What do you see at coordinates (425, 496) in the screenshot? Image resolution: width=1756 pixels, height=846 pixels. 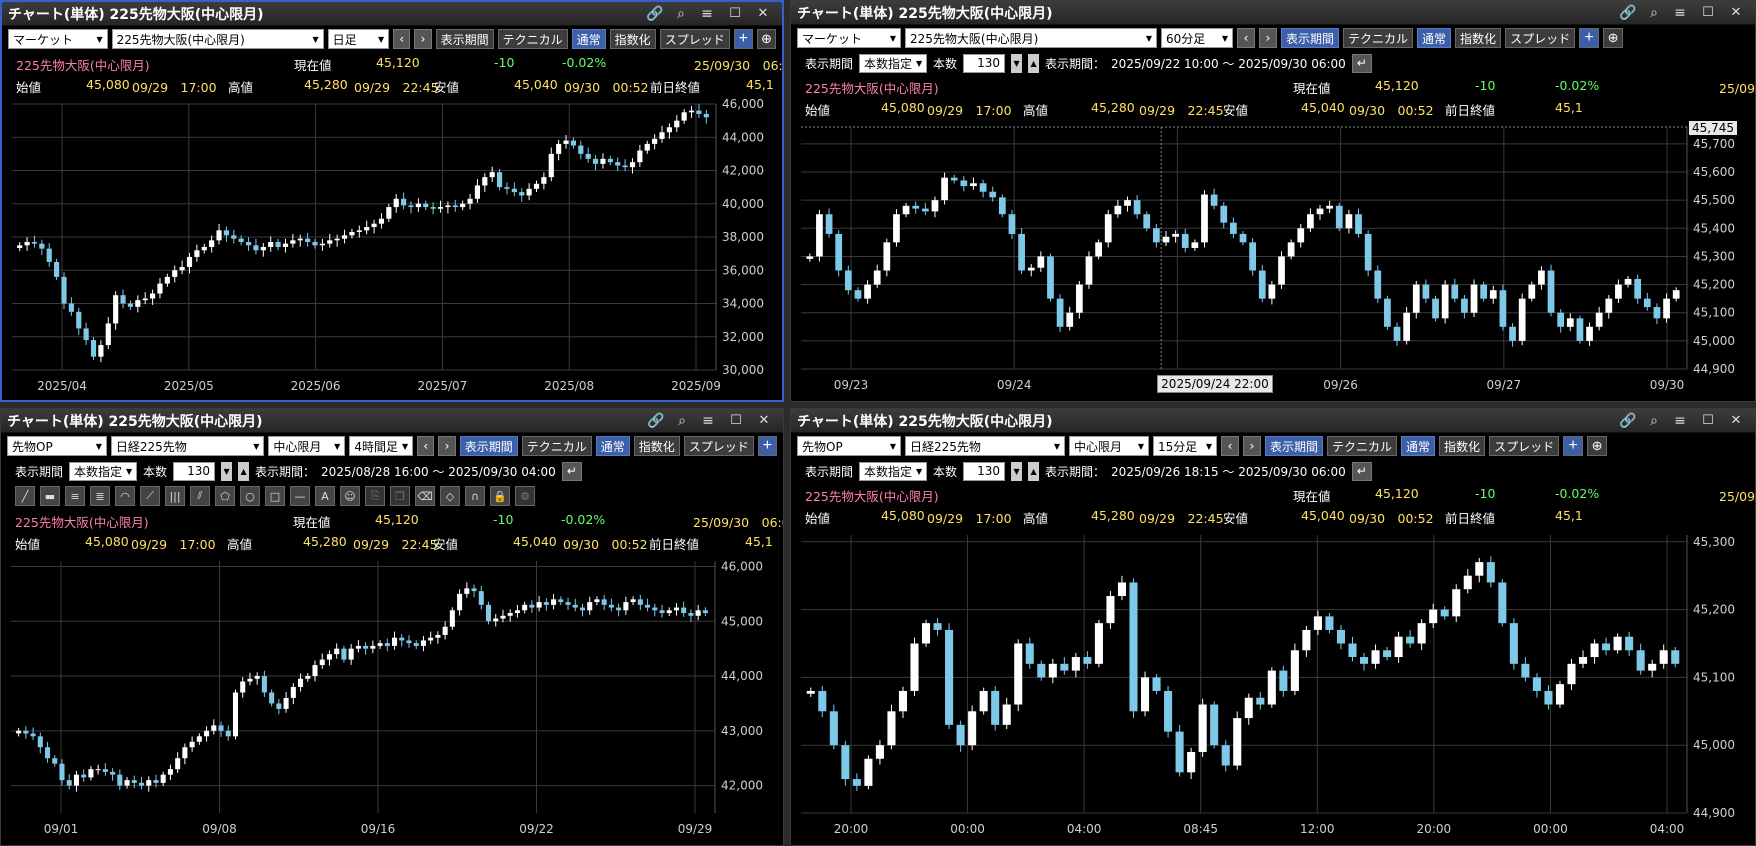 I see `eraser-icon: ⌫` at bounding box center [425, 496].